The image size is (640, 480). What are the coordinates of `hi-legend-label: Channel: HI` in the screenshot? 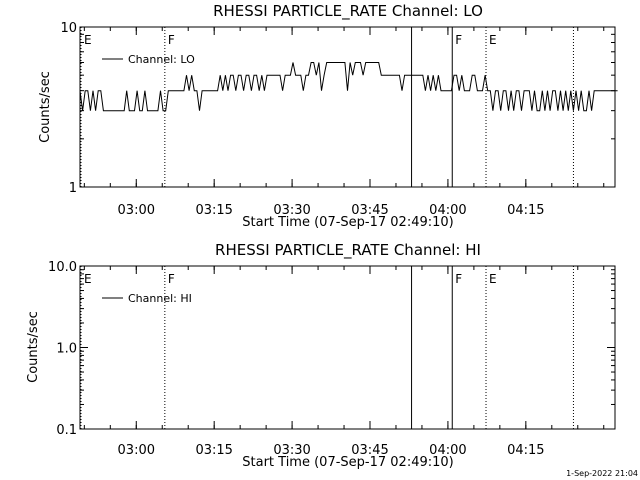 It's located at (160, 298).